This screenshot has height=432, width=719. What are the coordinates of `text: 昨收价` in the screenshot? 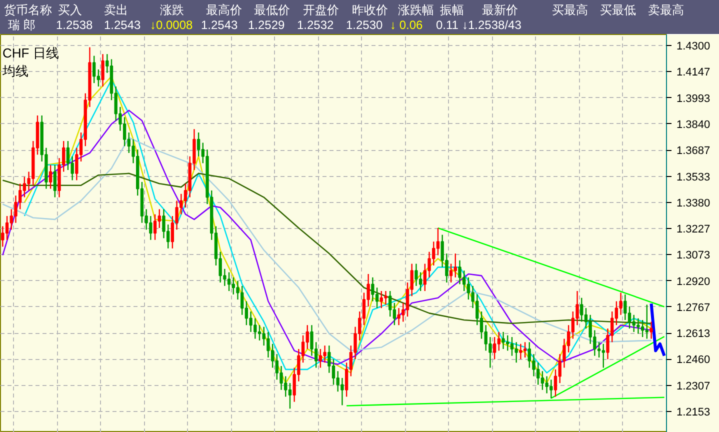 It's located at (370, 10).